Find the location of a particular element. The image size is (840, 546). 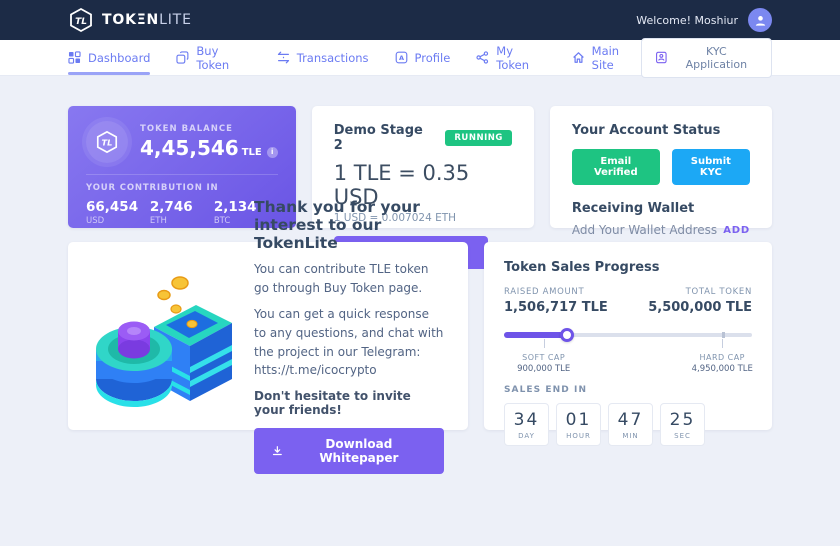

hard-cap-value: 4,950,000 TLE is located at coordinates (722, 369).